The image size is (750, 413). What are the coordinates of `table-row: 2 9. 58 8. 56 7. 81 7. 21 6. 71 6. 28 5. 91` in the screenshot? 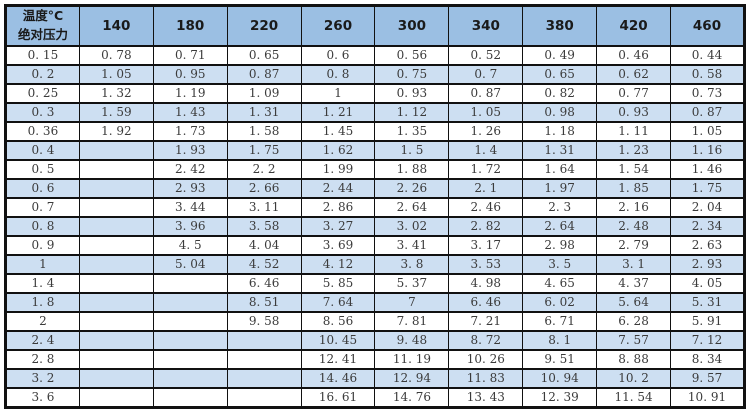 It's located at (375, 321).